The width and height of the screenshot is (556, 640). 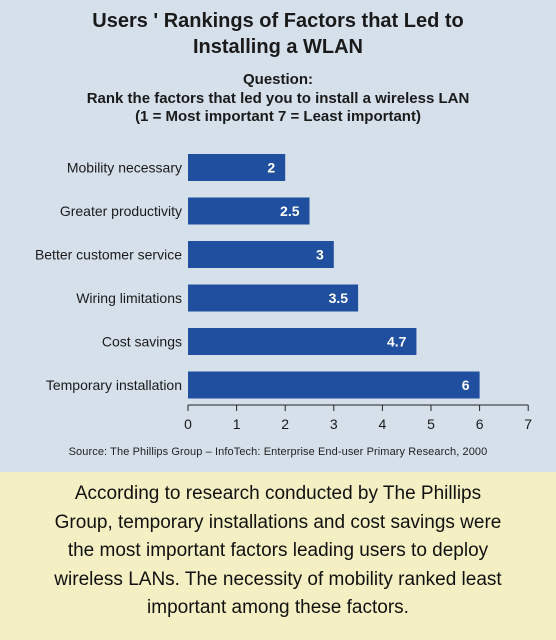 What do you see at coordinates (285, 424) in the screenshot?
I see `x-tick-label: 2` at bounding box center [285, 424].